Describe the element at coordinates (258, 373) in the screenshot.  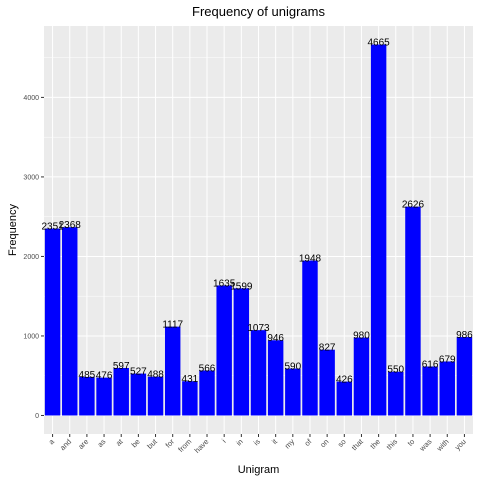
I see `bar-is` at that location.